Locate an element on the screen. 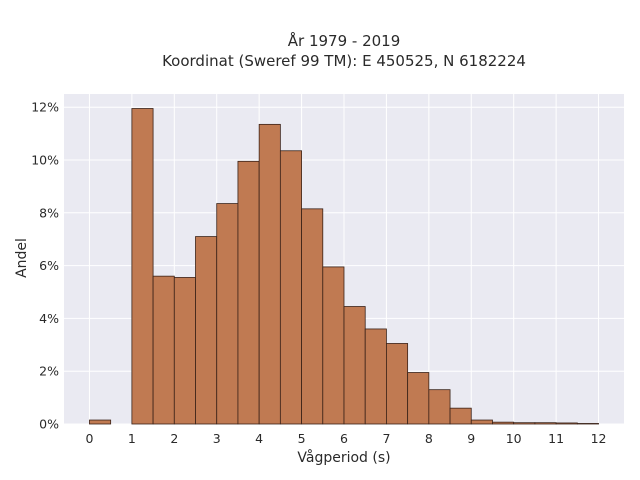 The width and height of the screenshot is (640, 480). y-axis-ticks: 0% 2% 4% 6% 8% 10% 12% is located at coordinates (45, 266).